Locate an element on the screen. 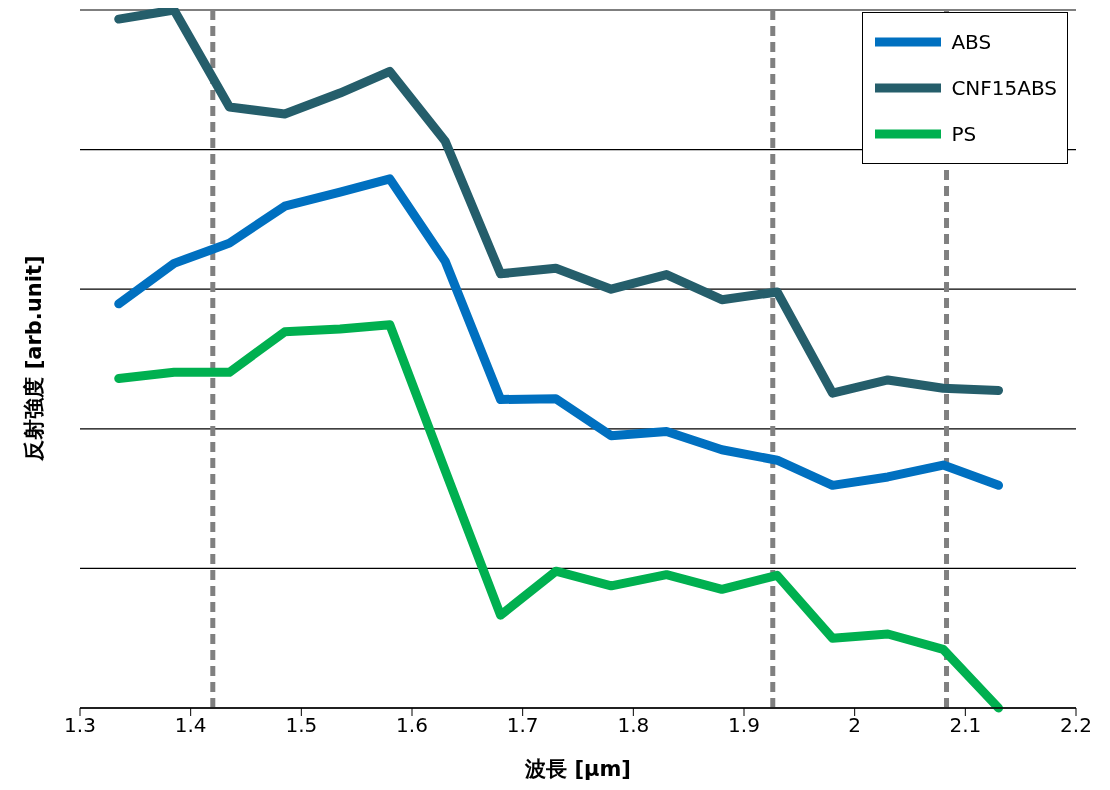  x-tick-label: 1.3 is located at coordinates (80, 725).